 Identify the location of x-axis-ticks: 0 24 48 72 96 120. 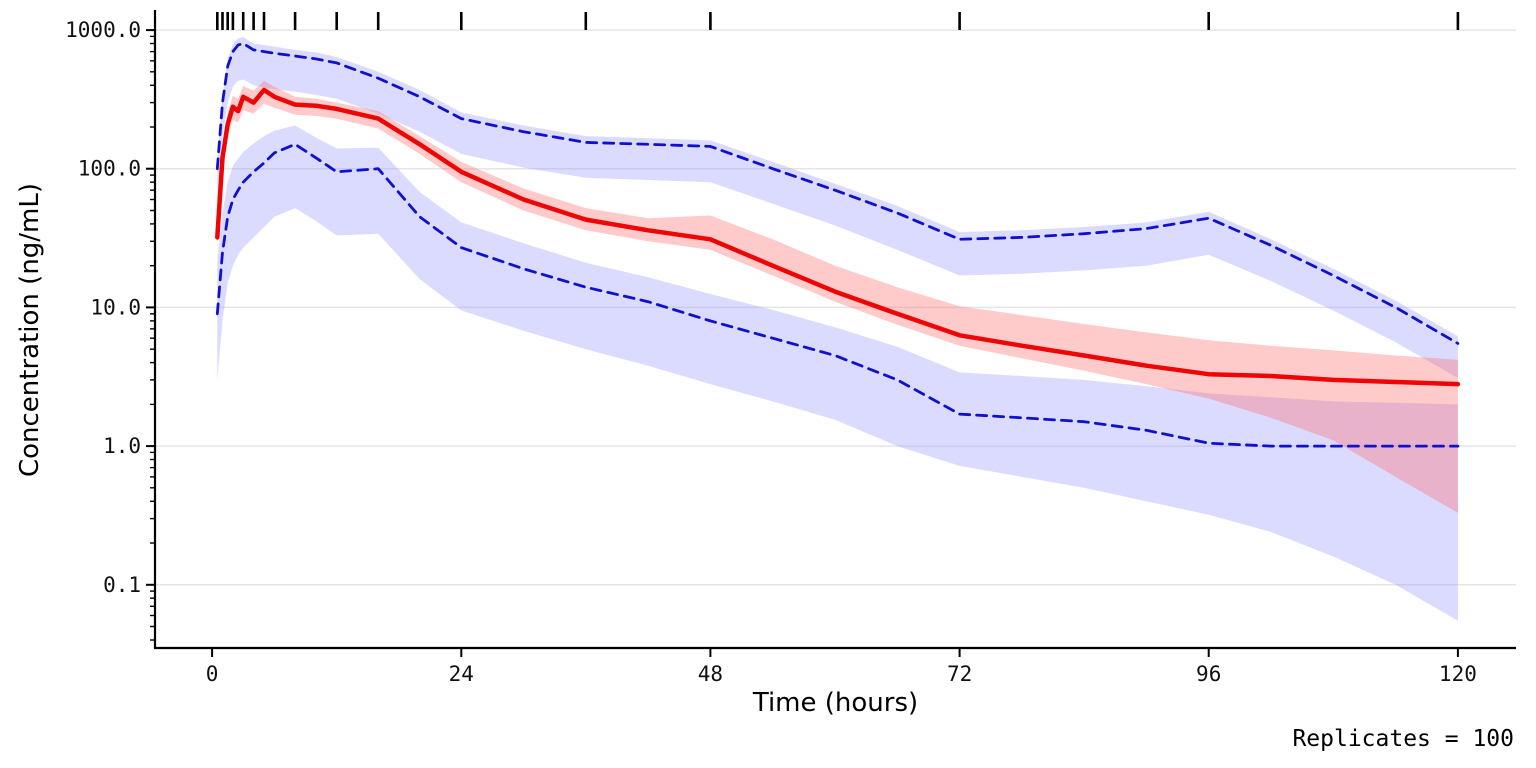
(841, 667).